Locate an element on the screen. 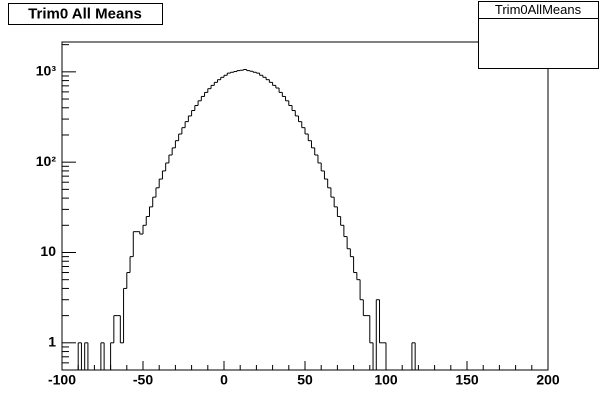 The image size is (612, 412). title-box is located at coordinates (85, 14).